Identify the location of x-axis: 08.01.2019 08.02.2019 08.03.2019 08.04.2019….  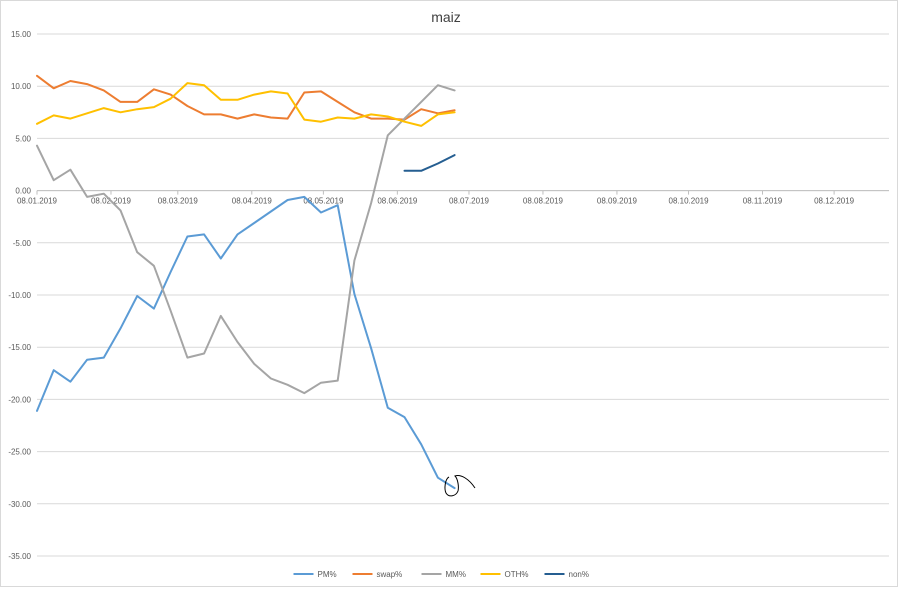
(453, 198).